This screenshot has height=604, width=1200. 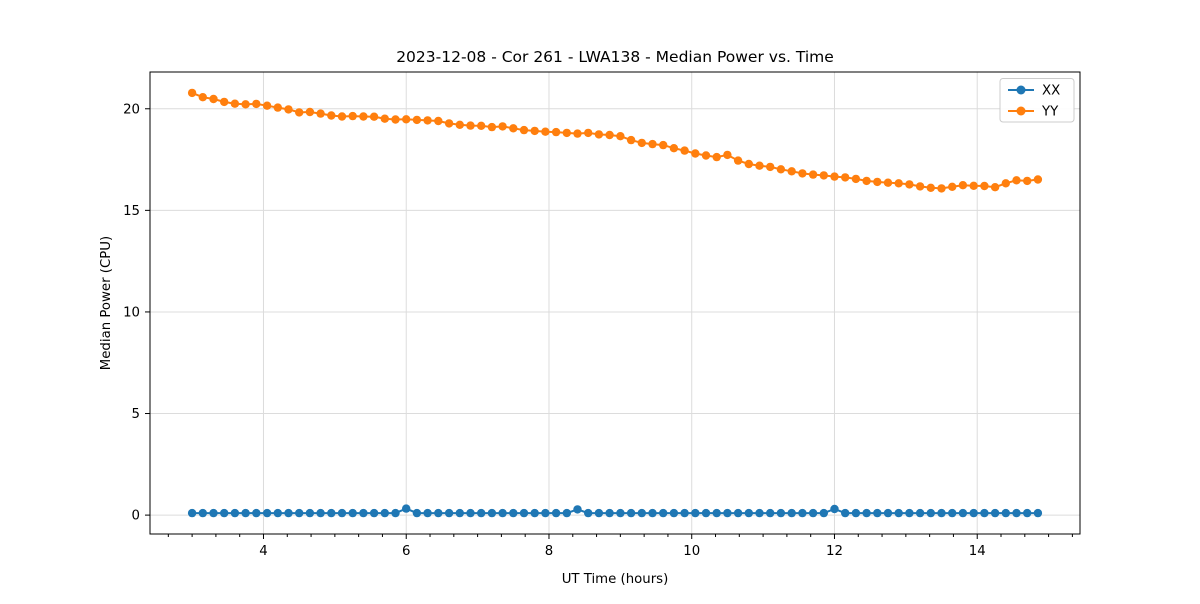 I want to click on x-axis-label: UT Time (hours), so click(x=615, y=579).